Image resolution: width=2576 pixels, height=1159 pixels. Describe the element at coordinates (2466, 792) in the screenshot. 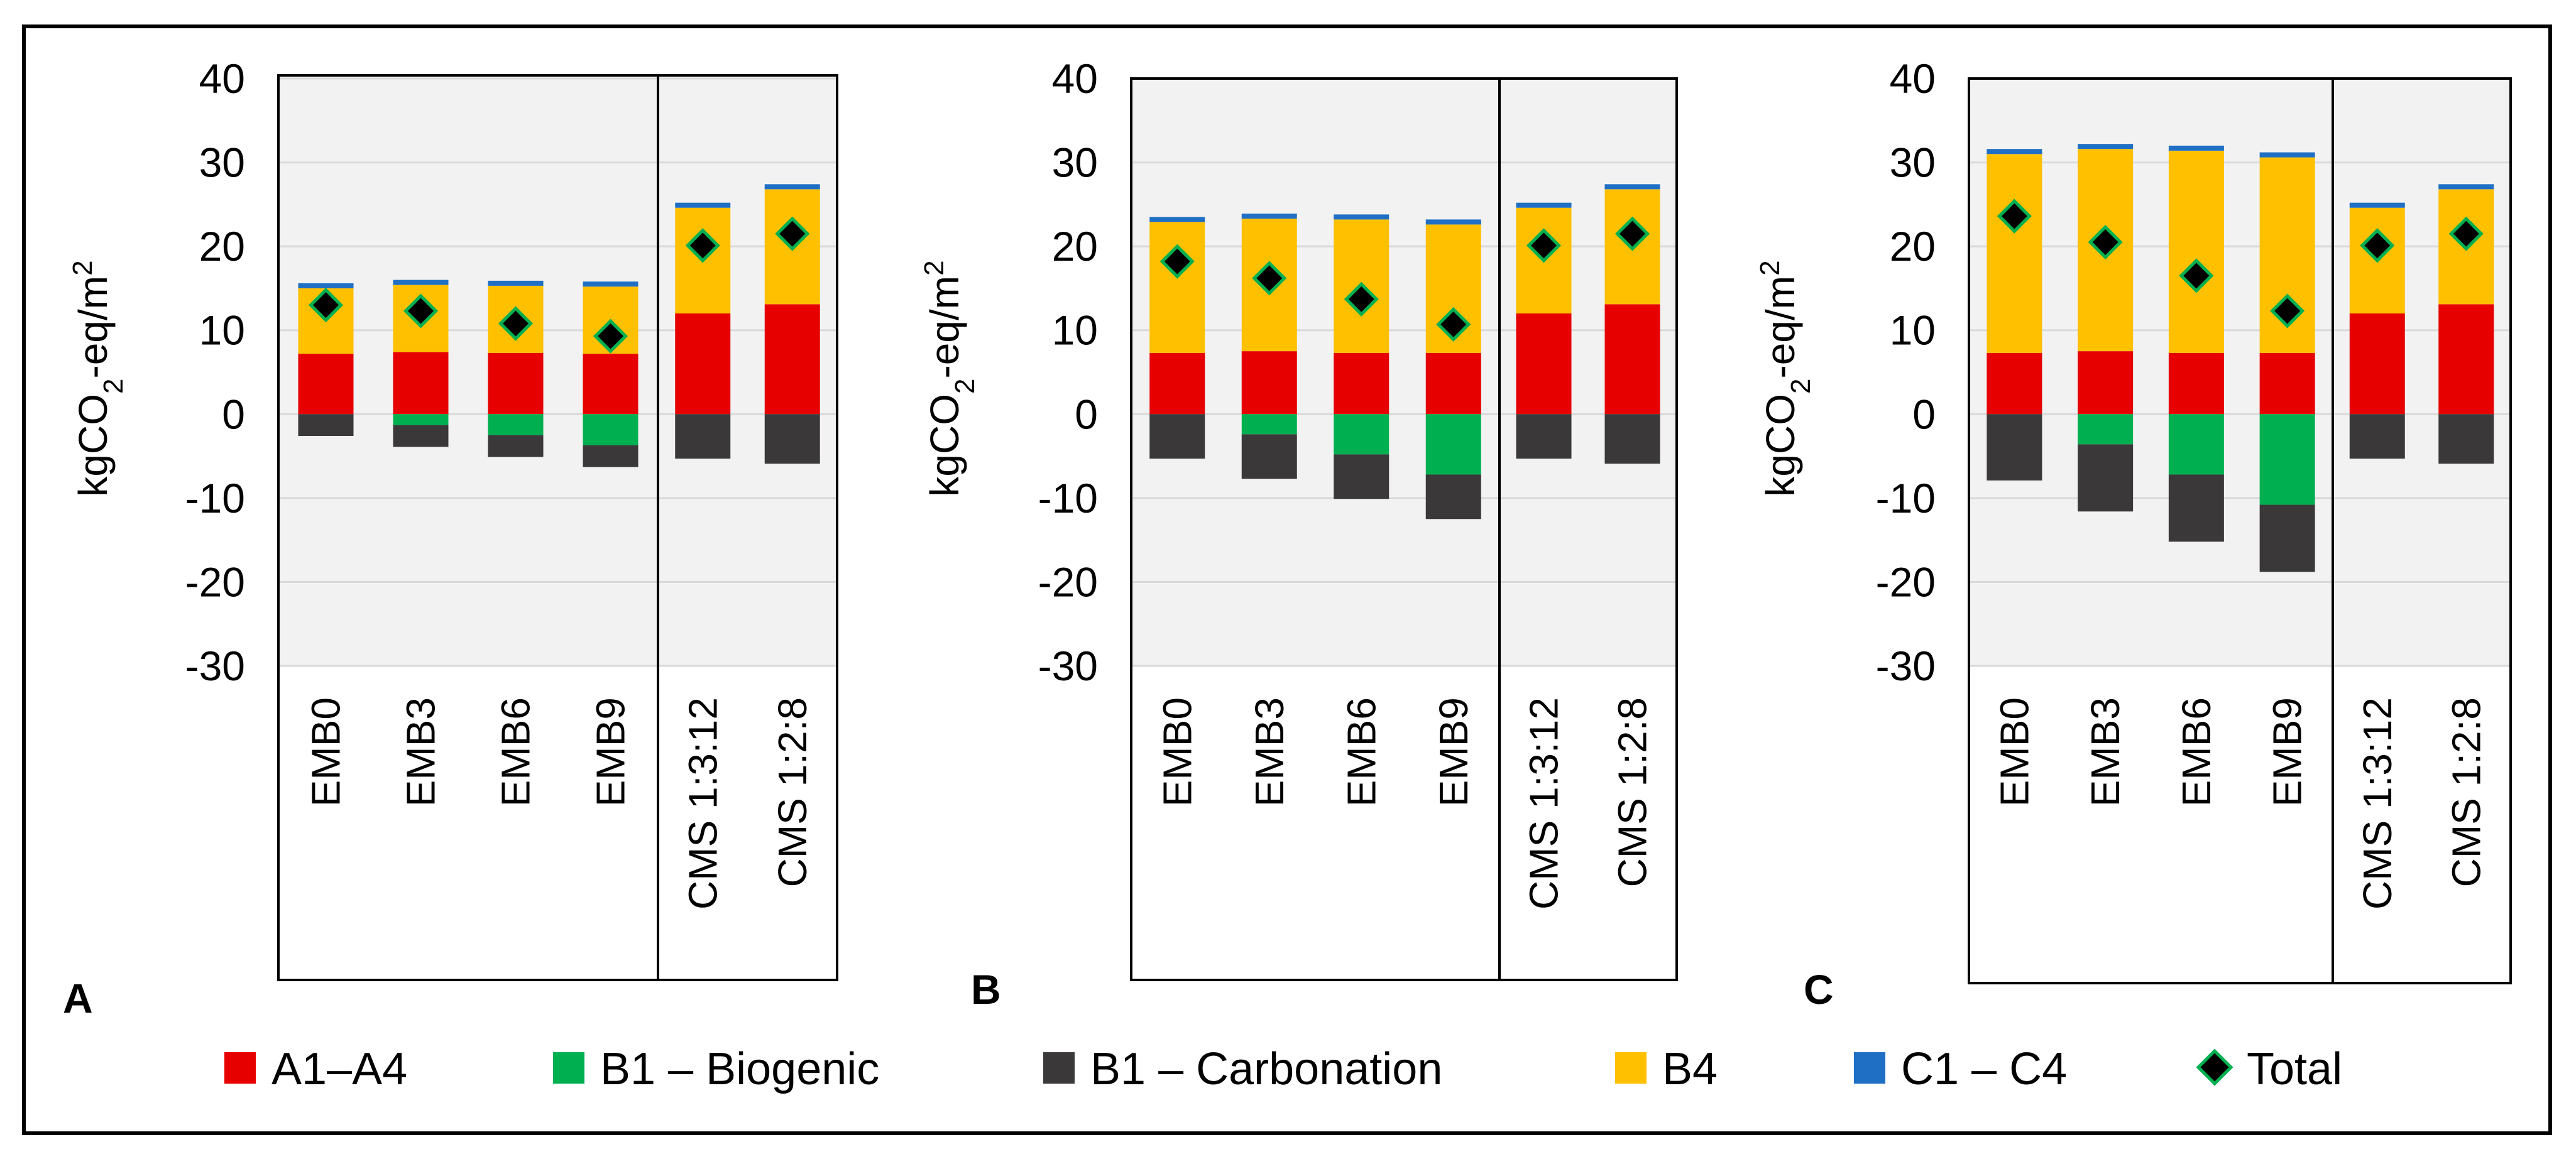

I see `x-category-label: CMS 1:2:8` at that location.